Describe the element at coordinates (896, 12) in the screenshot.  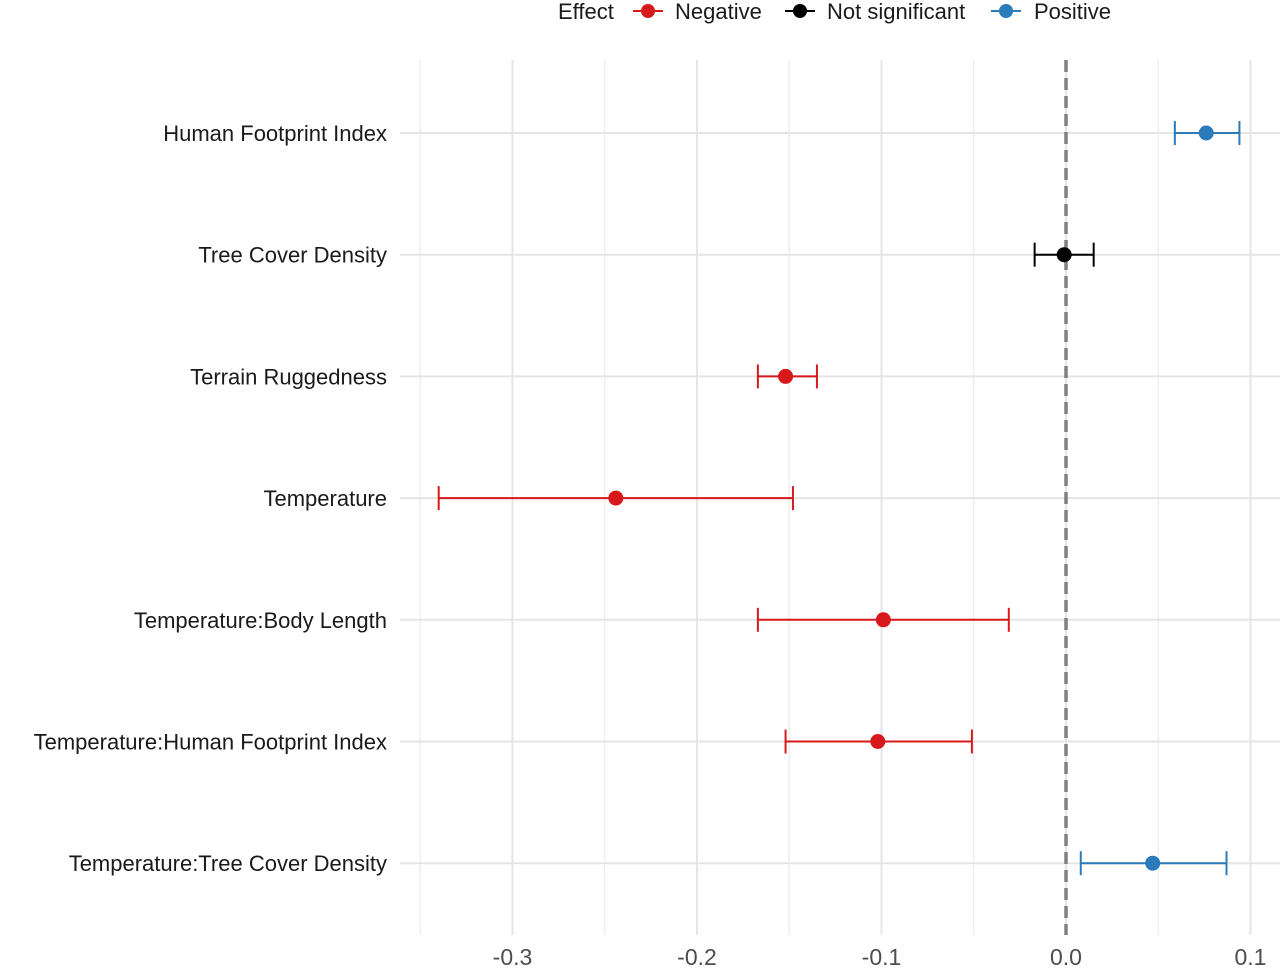
I see `legend-label: Not significant` at that location.